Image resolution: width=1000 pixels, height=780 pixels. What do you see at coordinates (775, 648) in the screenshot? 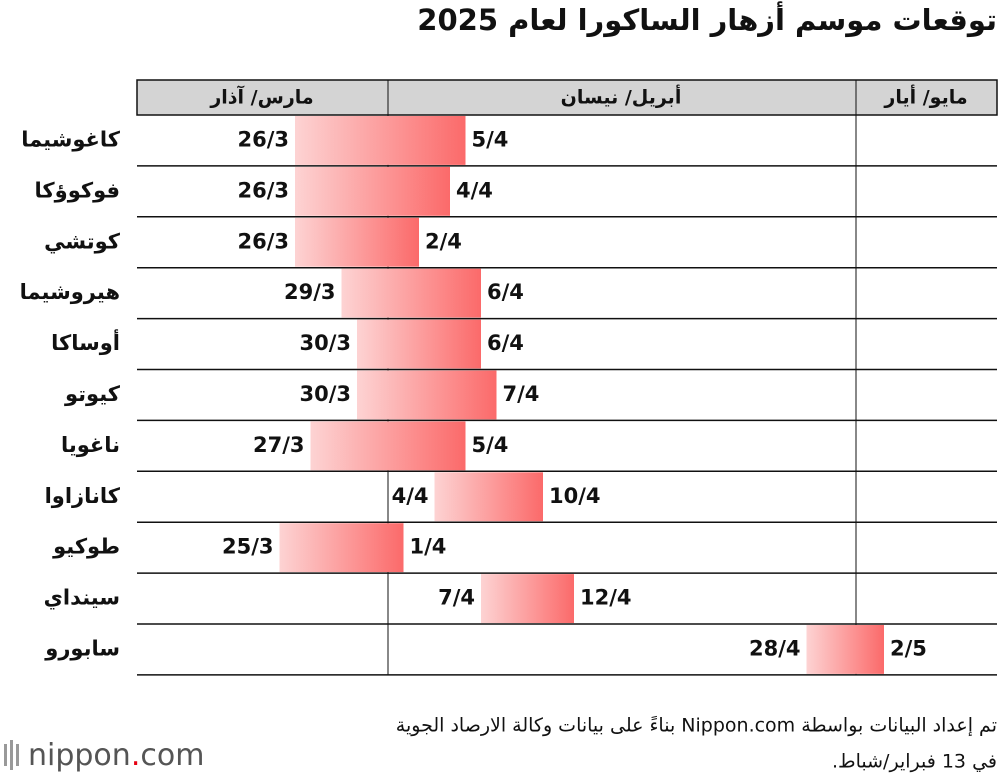
I see `start-label: 28/4` at bounding box center [775, 648].